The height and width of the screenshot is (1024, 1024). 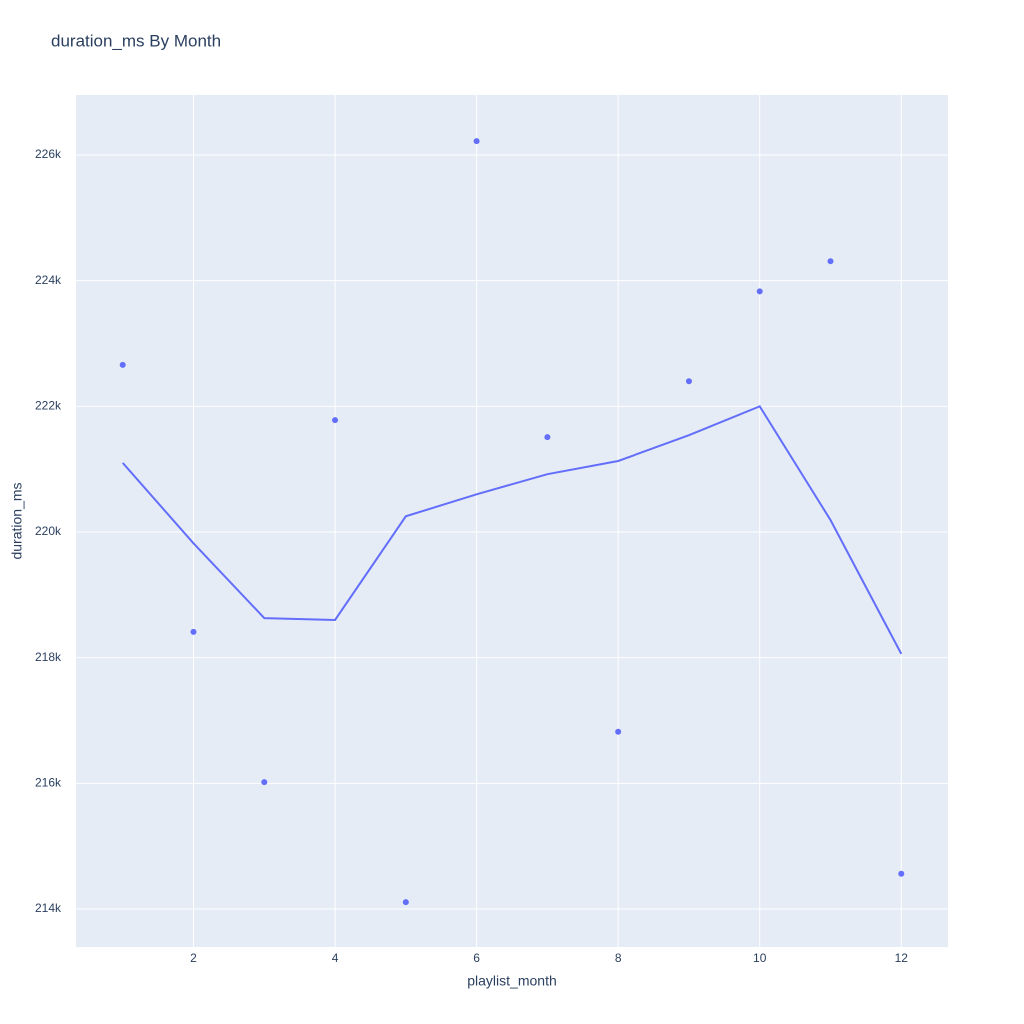 I want to click on x-tick-label: 2, so click(x=193, y=958).